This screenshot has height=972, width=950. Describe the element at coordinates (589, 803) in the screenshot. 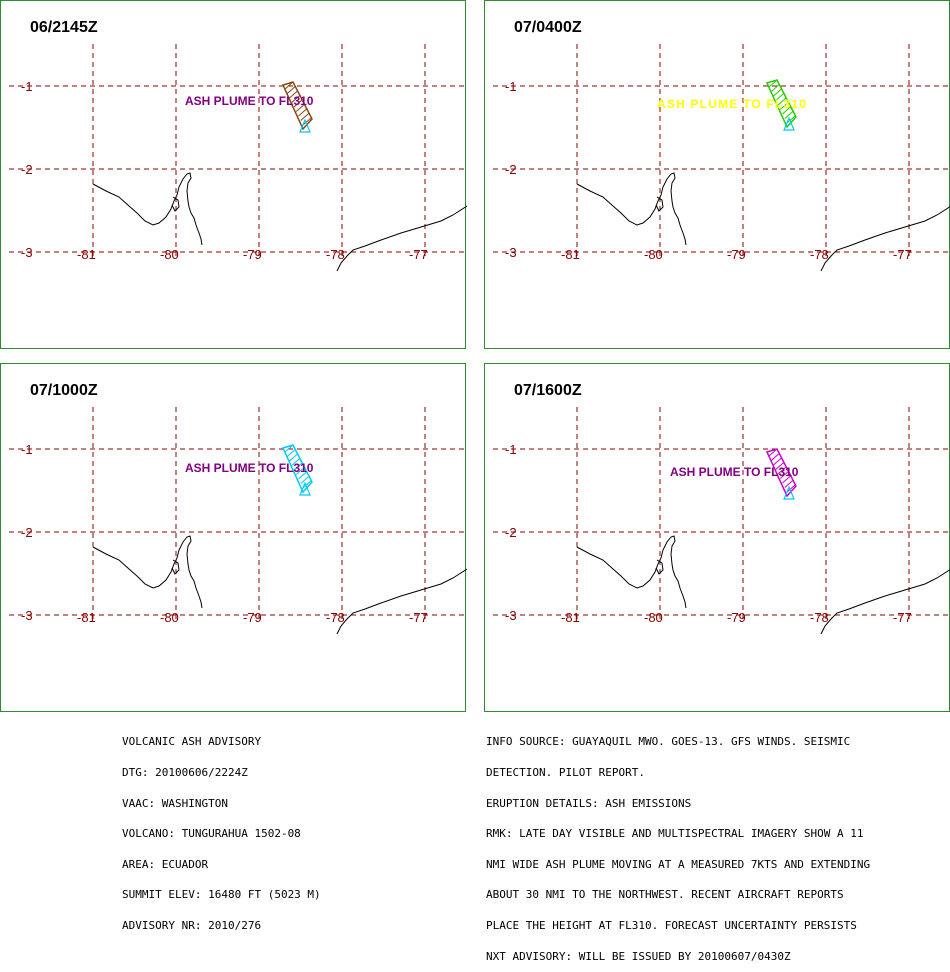

I see `advisory-line: ERUPTION DETAILS: ASH EMISSIONS` at that location.